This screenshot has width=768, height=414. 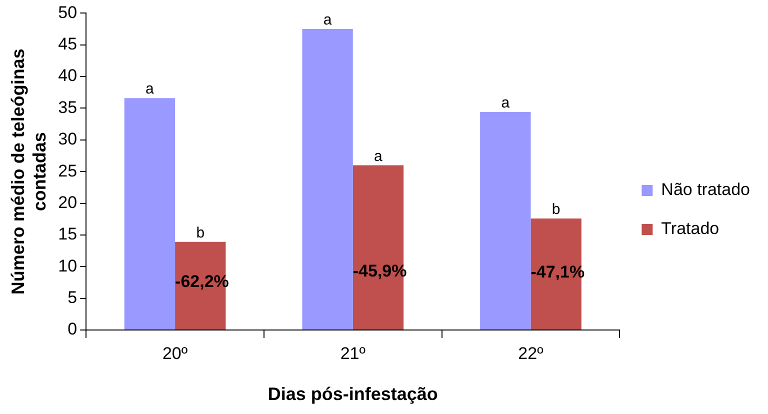 I want to click on y-tick-label: 0, so click(x=73, y=329).